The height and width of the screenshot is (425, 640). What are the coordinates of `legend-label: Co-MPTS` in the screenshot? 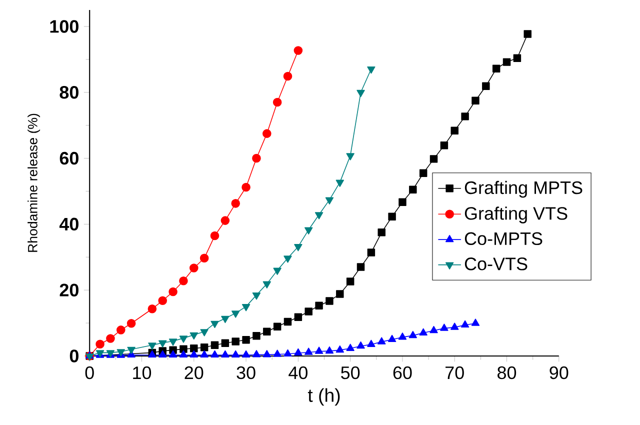 It's located at (503, 239).